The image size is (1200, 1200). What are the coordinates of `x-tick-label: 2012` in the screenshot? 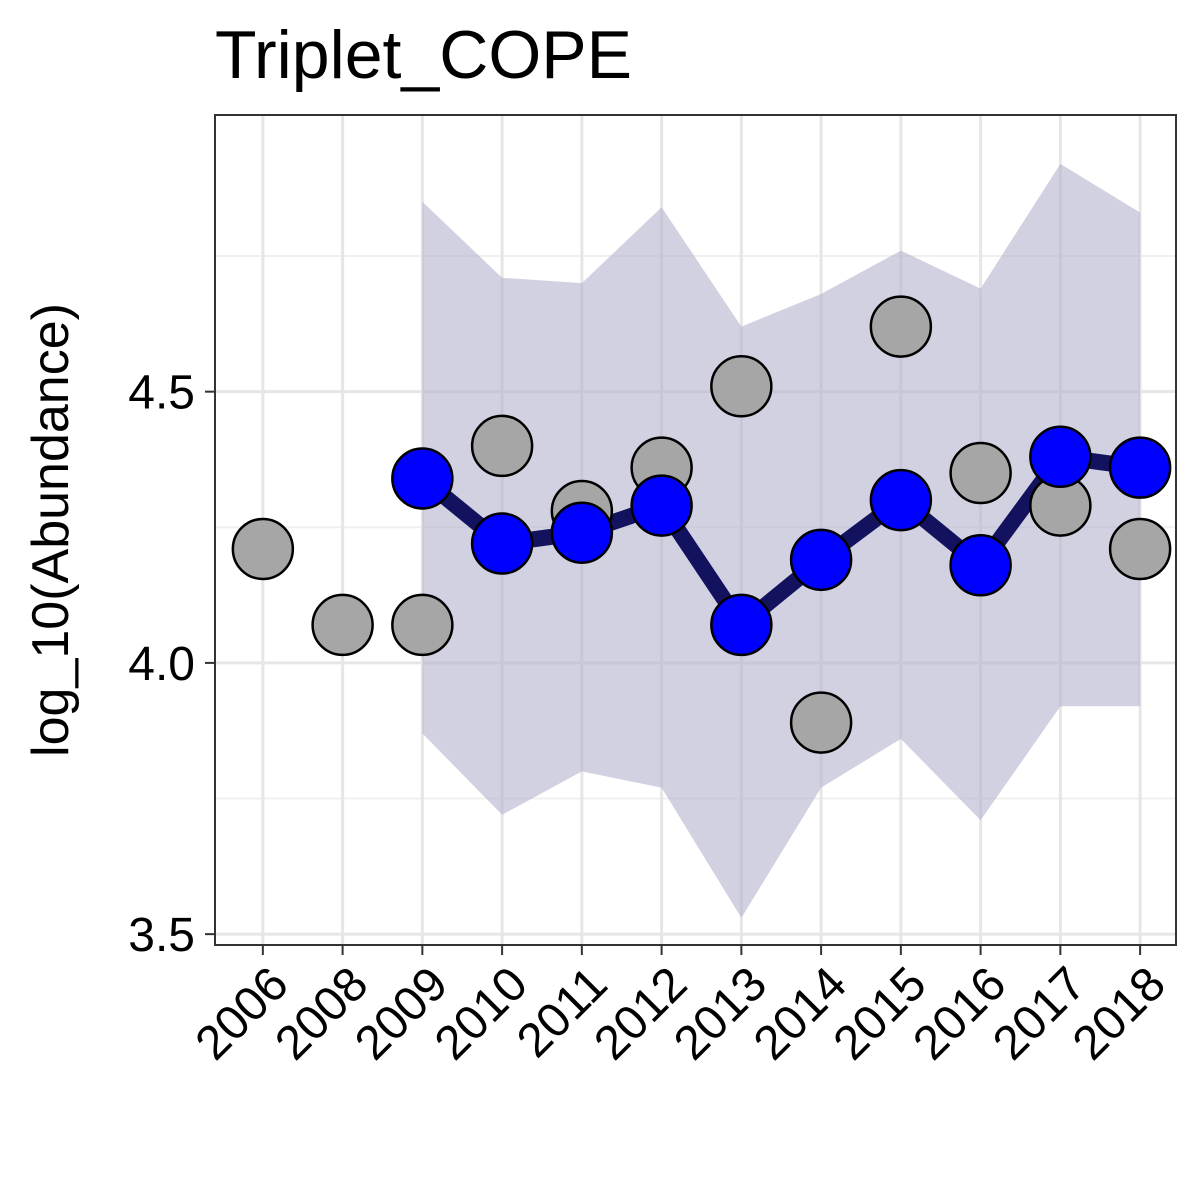 It's located at (640, 1013).